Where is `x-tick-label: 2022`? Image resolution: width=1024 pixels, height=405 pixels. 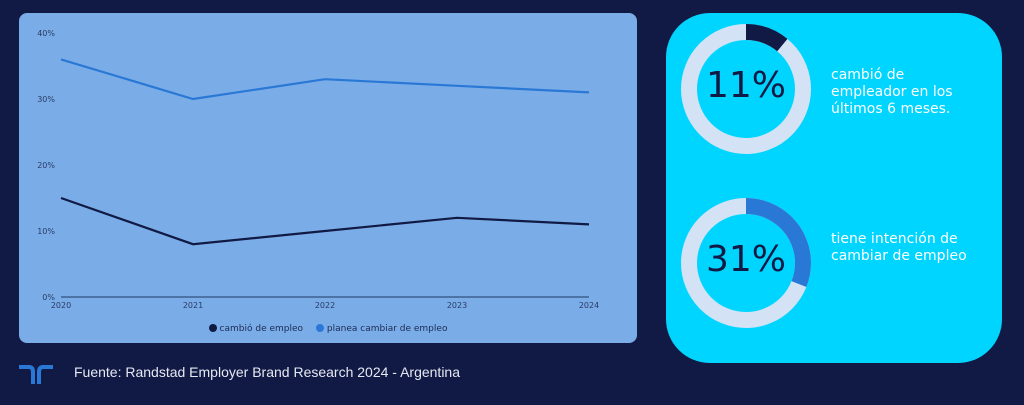
x-tick-label: 2022 is located at coordinates (325, 305).